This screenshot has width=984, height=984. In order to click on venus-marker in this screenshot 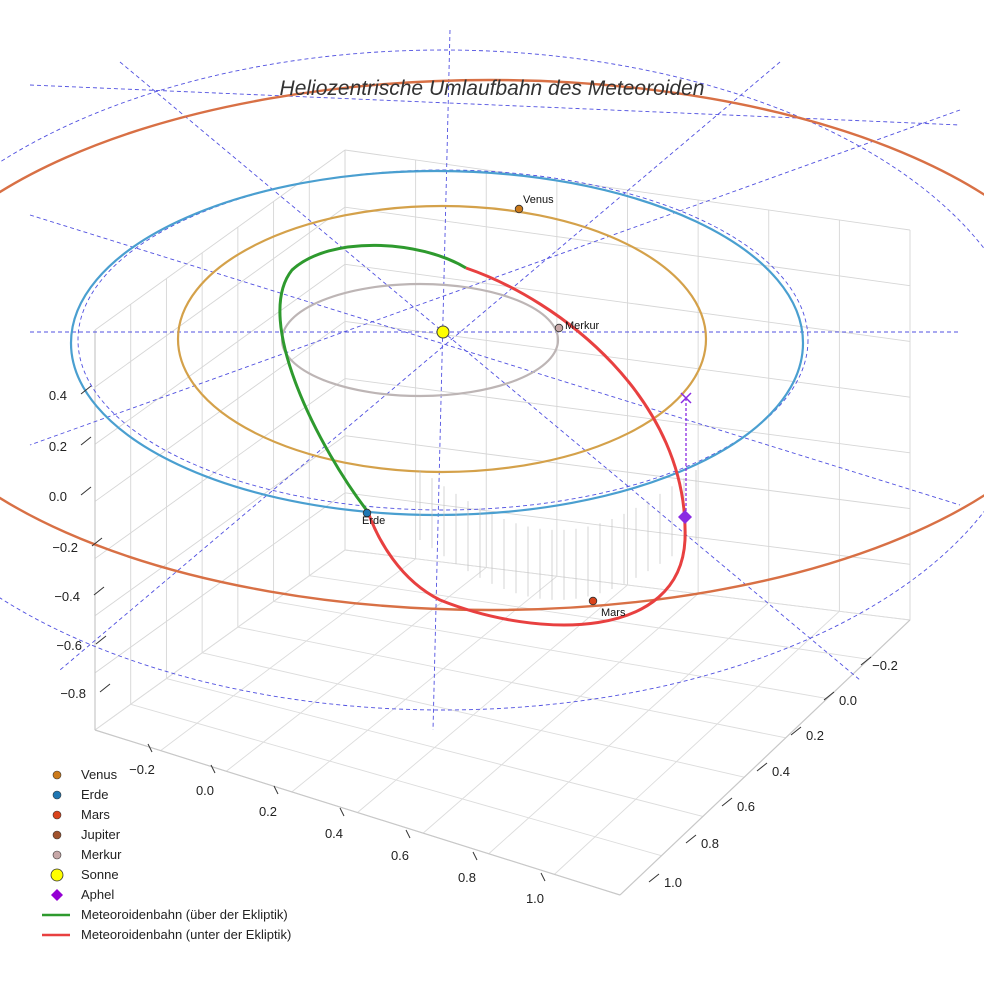, I will do `click(519, 209)`.